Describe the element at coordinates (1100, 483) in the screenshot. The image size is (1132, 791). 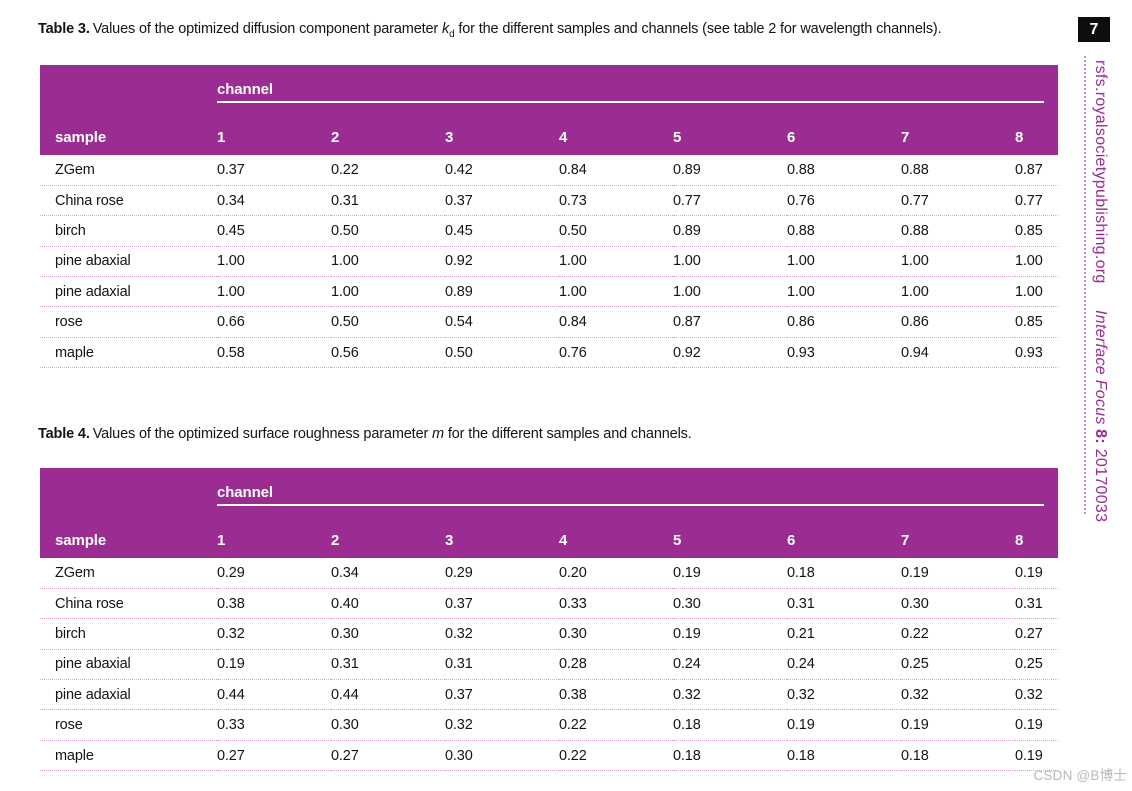
I see `journal-article-id: 20170033` at that location.